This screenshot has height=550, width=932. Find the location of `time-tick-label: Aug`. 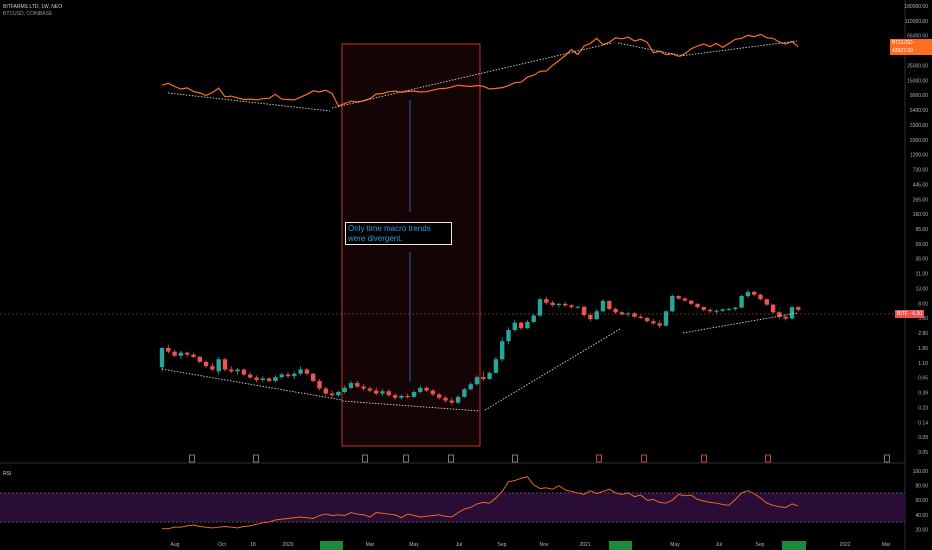

time-tick-label: Aug is located at coordinates (175, 545).